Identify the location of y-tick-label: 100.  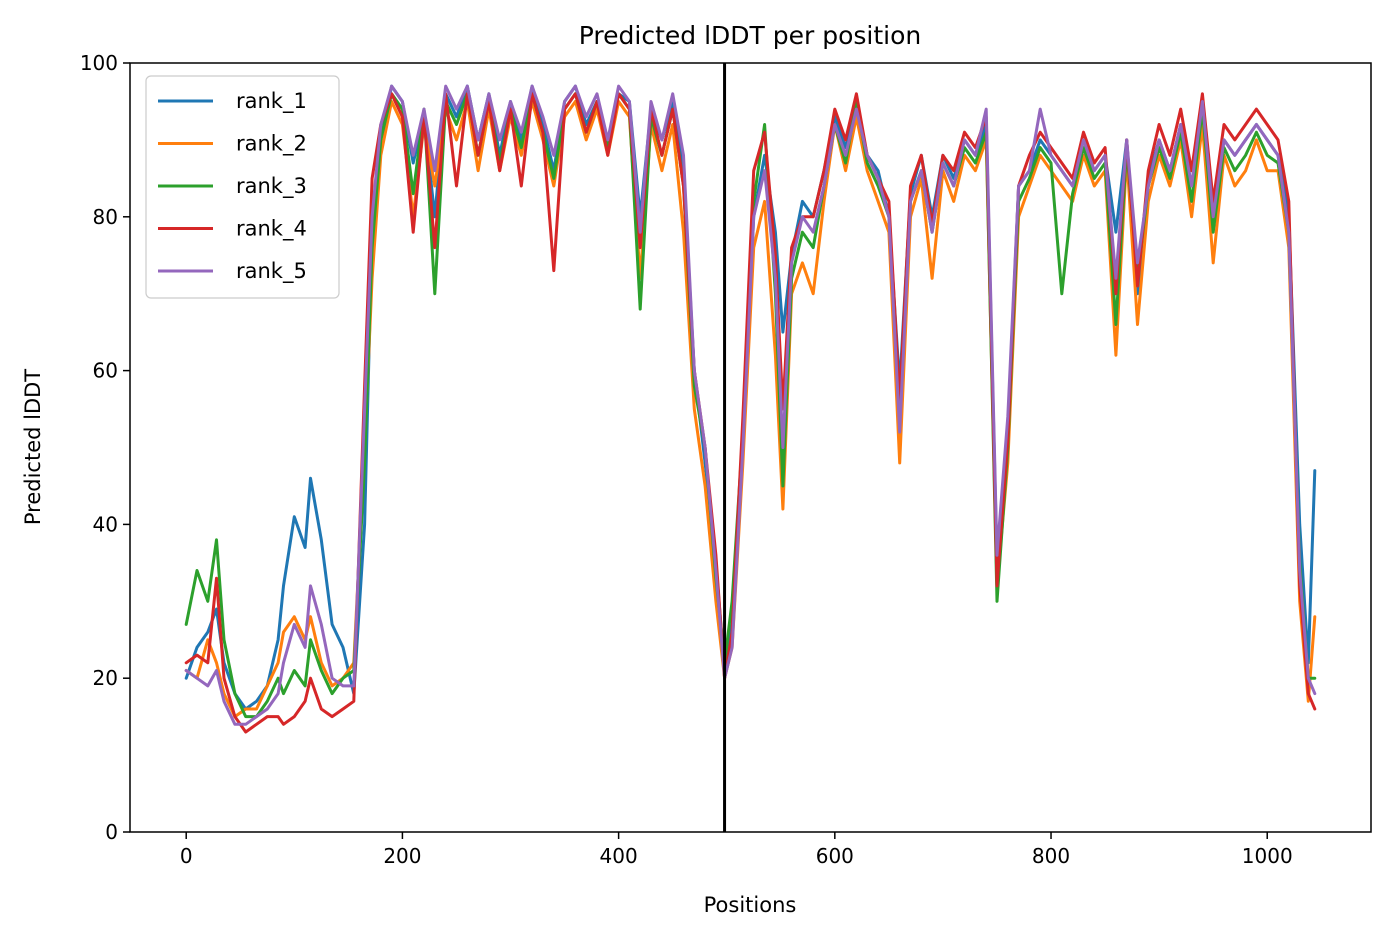
(99, 63).